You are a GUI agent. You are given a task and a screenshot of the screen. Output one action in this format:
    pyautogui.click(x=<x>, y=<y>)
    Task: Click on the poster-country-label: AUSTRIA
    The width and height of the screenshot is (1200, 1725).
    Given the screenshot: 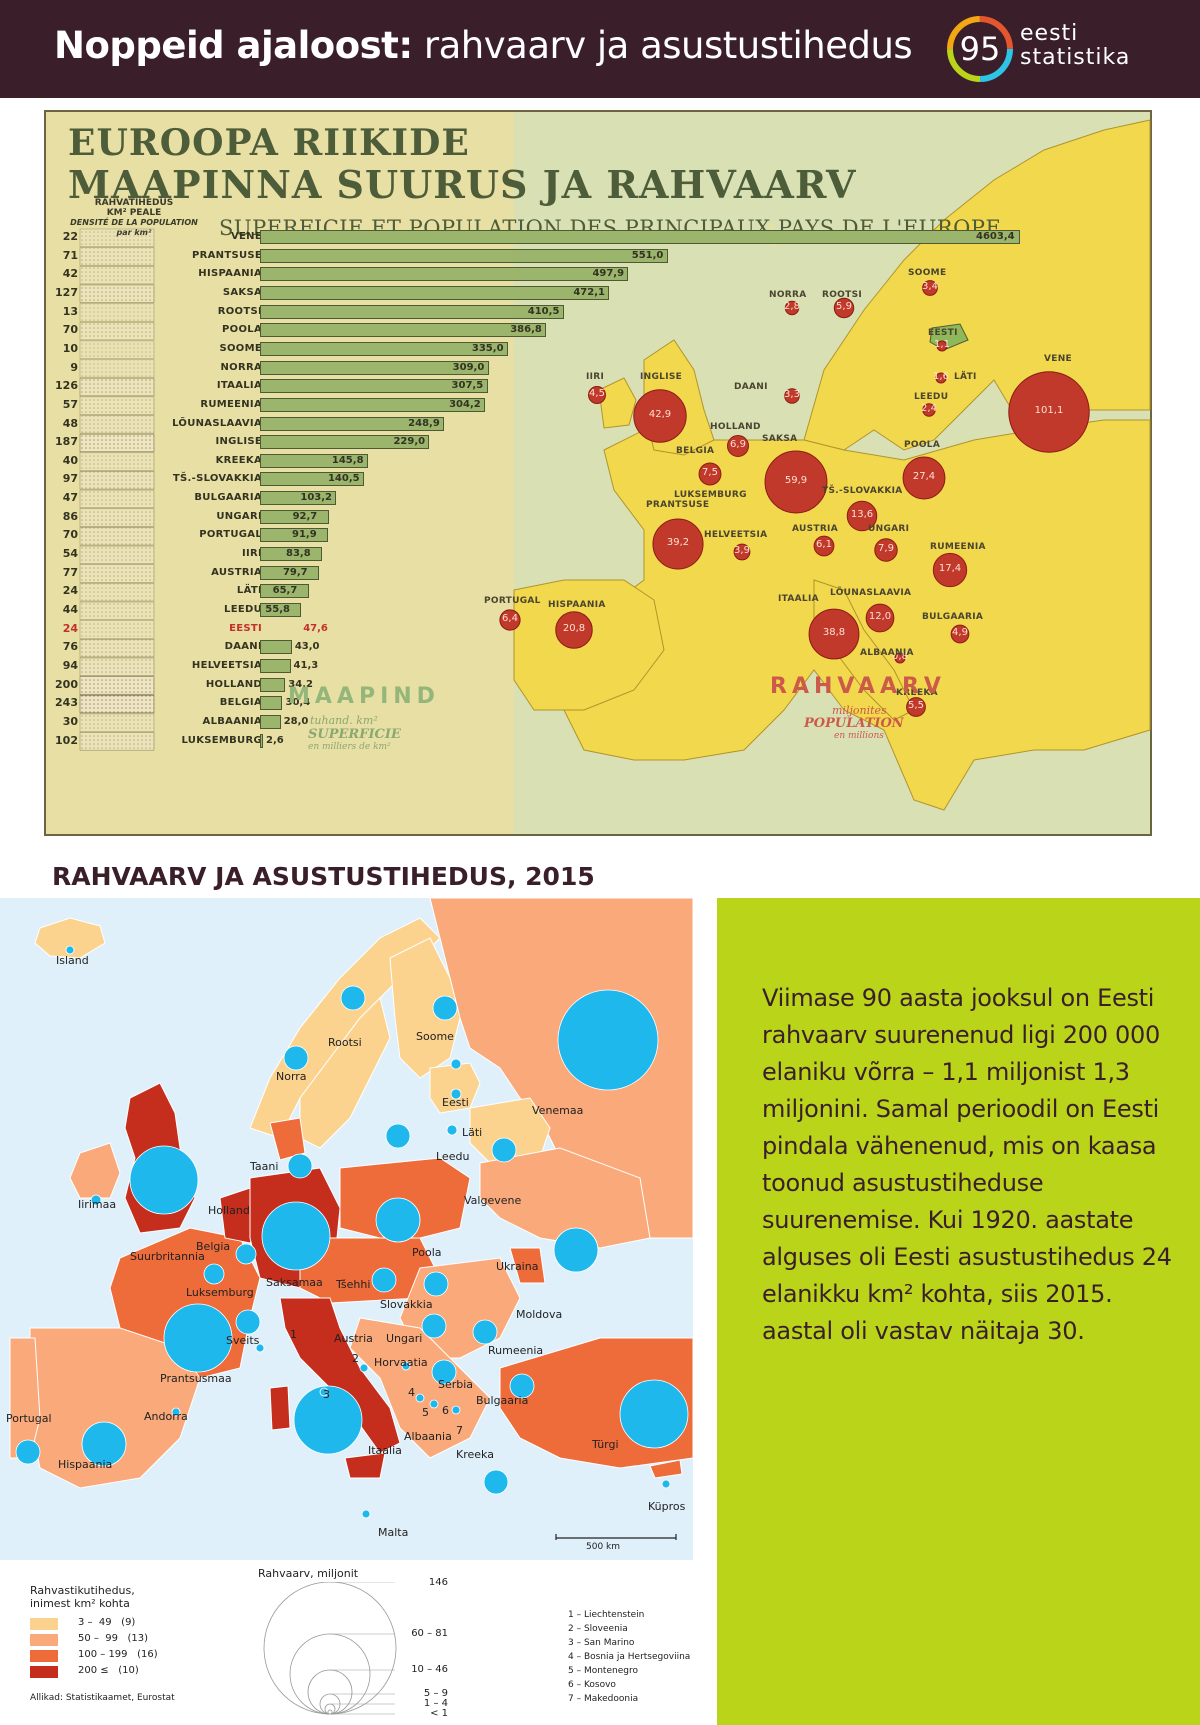 What is the action you would take?
    pyautogui.click(x=236, y=572)
    